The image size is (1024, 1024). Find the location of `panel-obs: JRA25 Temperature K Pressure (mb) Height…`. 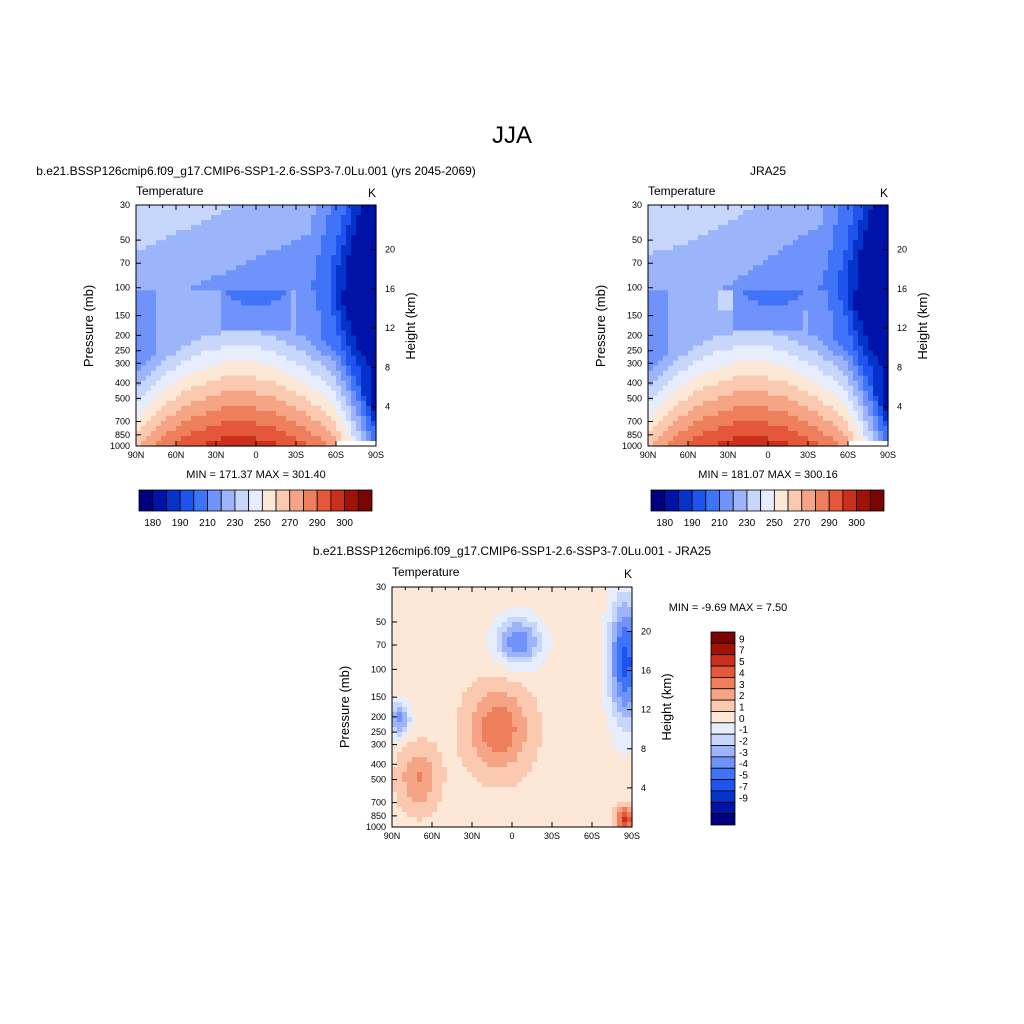

panel-obs: JRA25 Temperature K Pressure (mb) Height… is located at coordinates (761, 322).